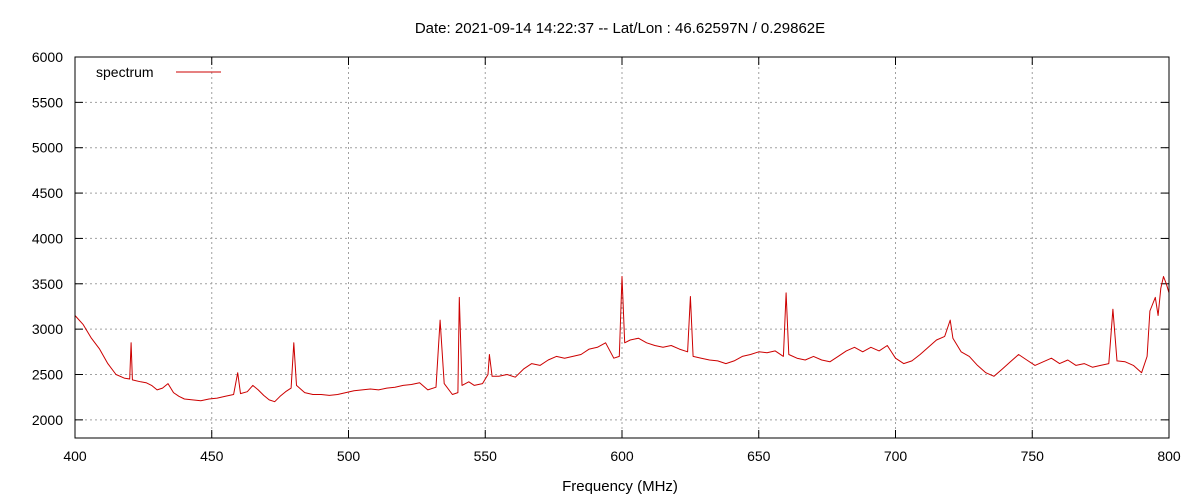 This screenshot has width=1200, height=500. I want to click on x-tick-label: 550, so click(486, 456).